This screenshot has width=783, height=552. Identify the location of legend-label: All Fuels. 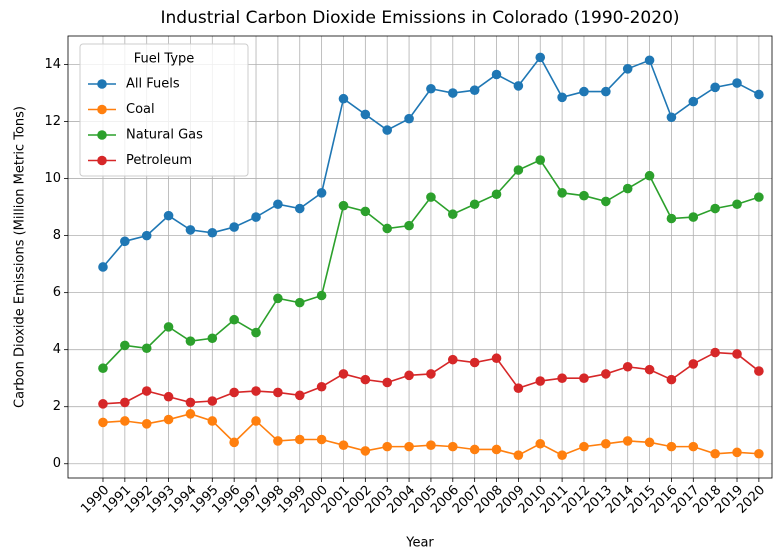
(153, 84).